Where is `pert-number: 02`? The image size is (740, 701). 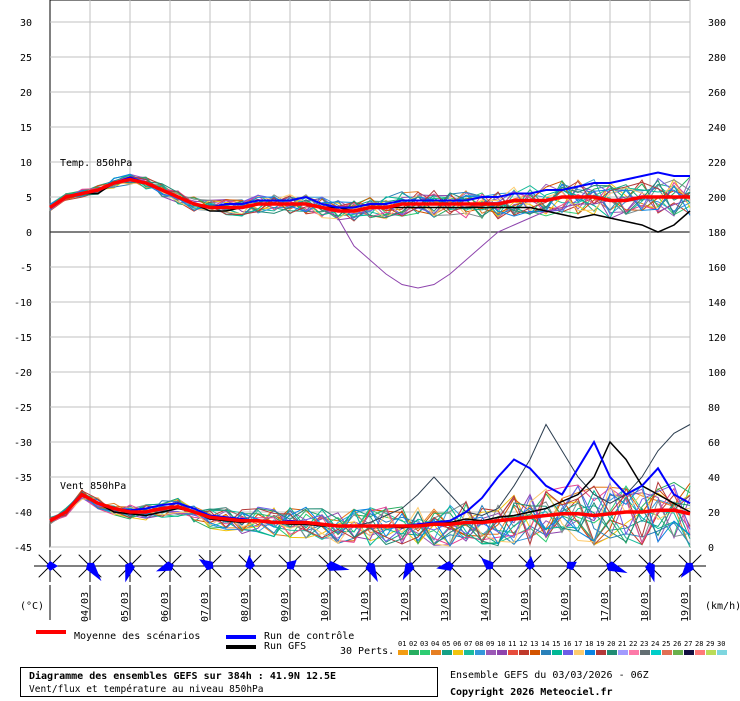 pert-number: 02 is located at coordinates (413, 644).